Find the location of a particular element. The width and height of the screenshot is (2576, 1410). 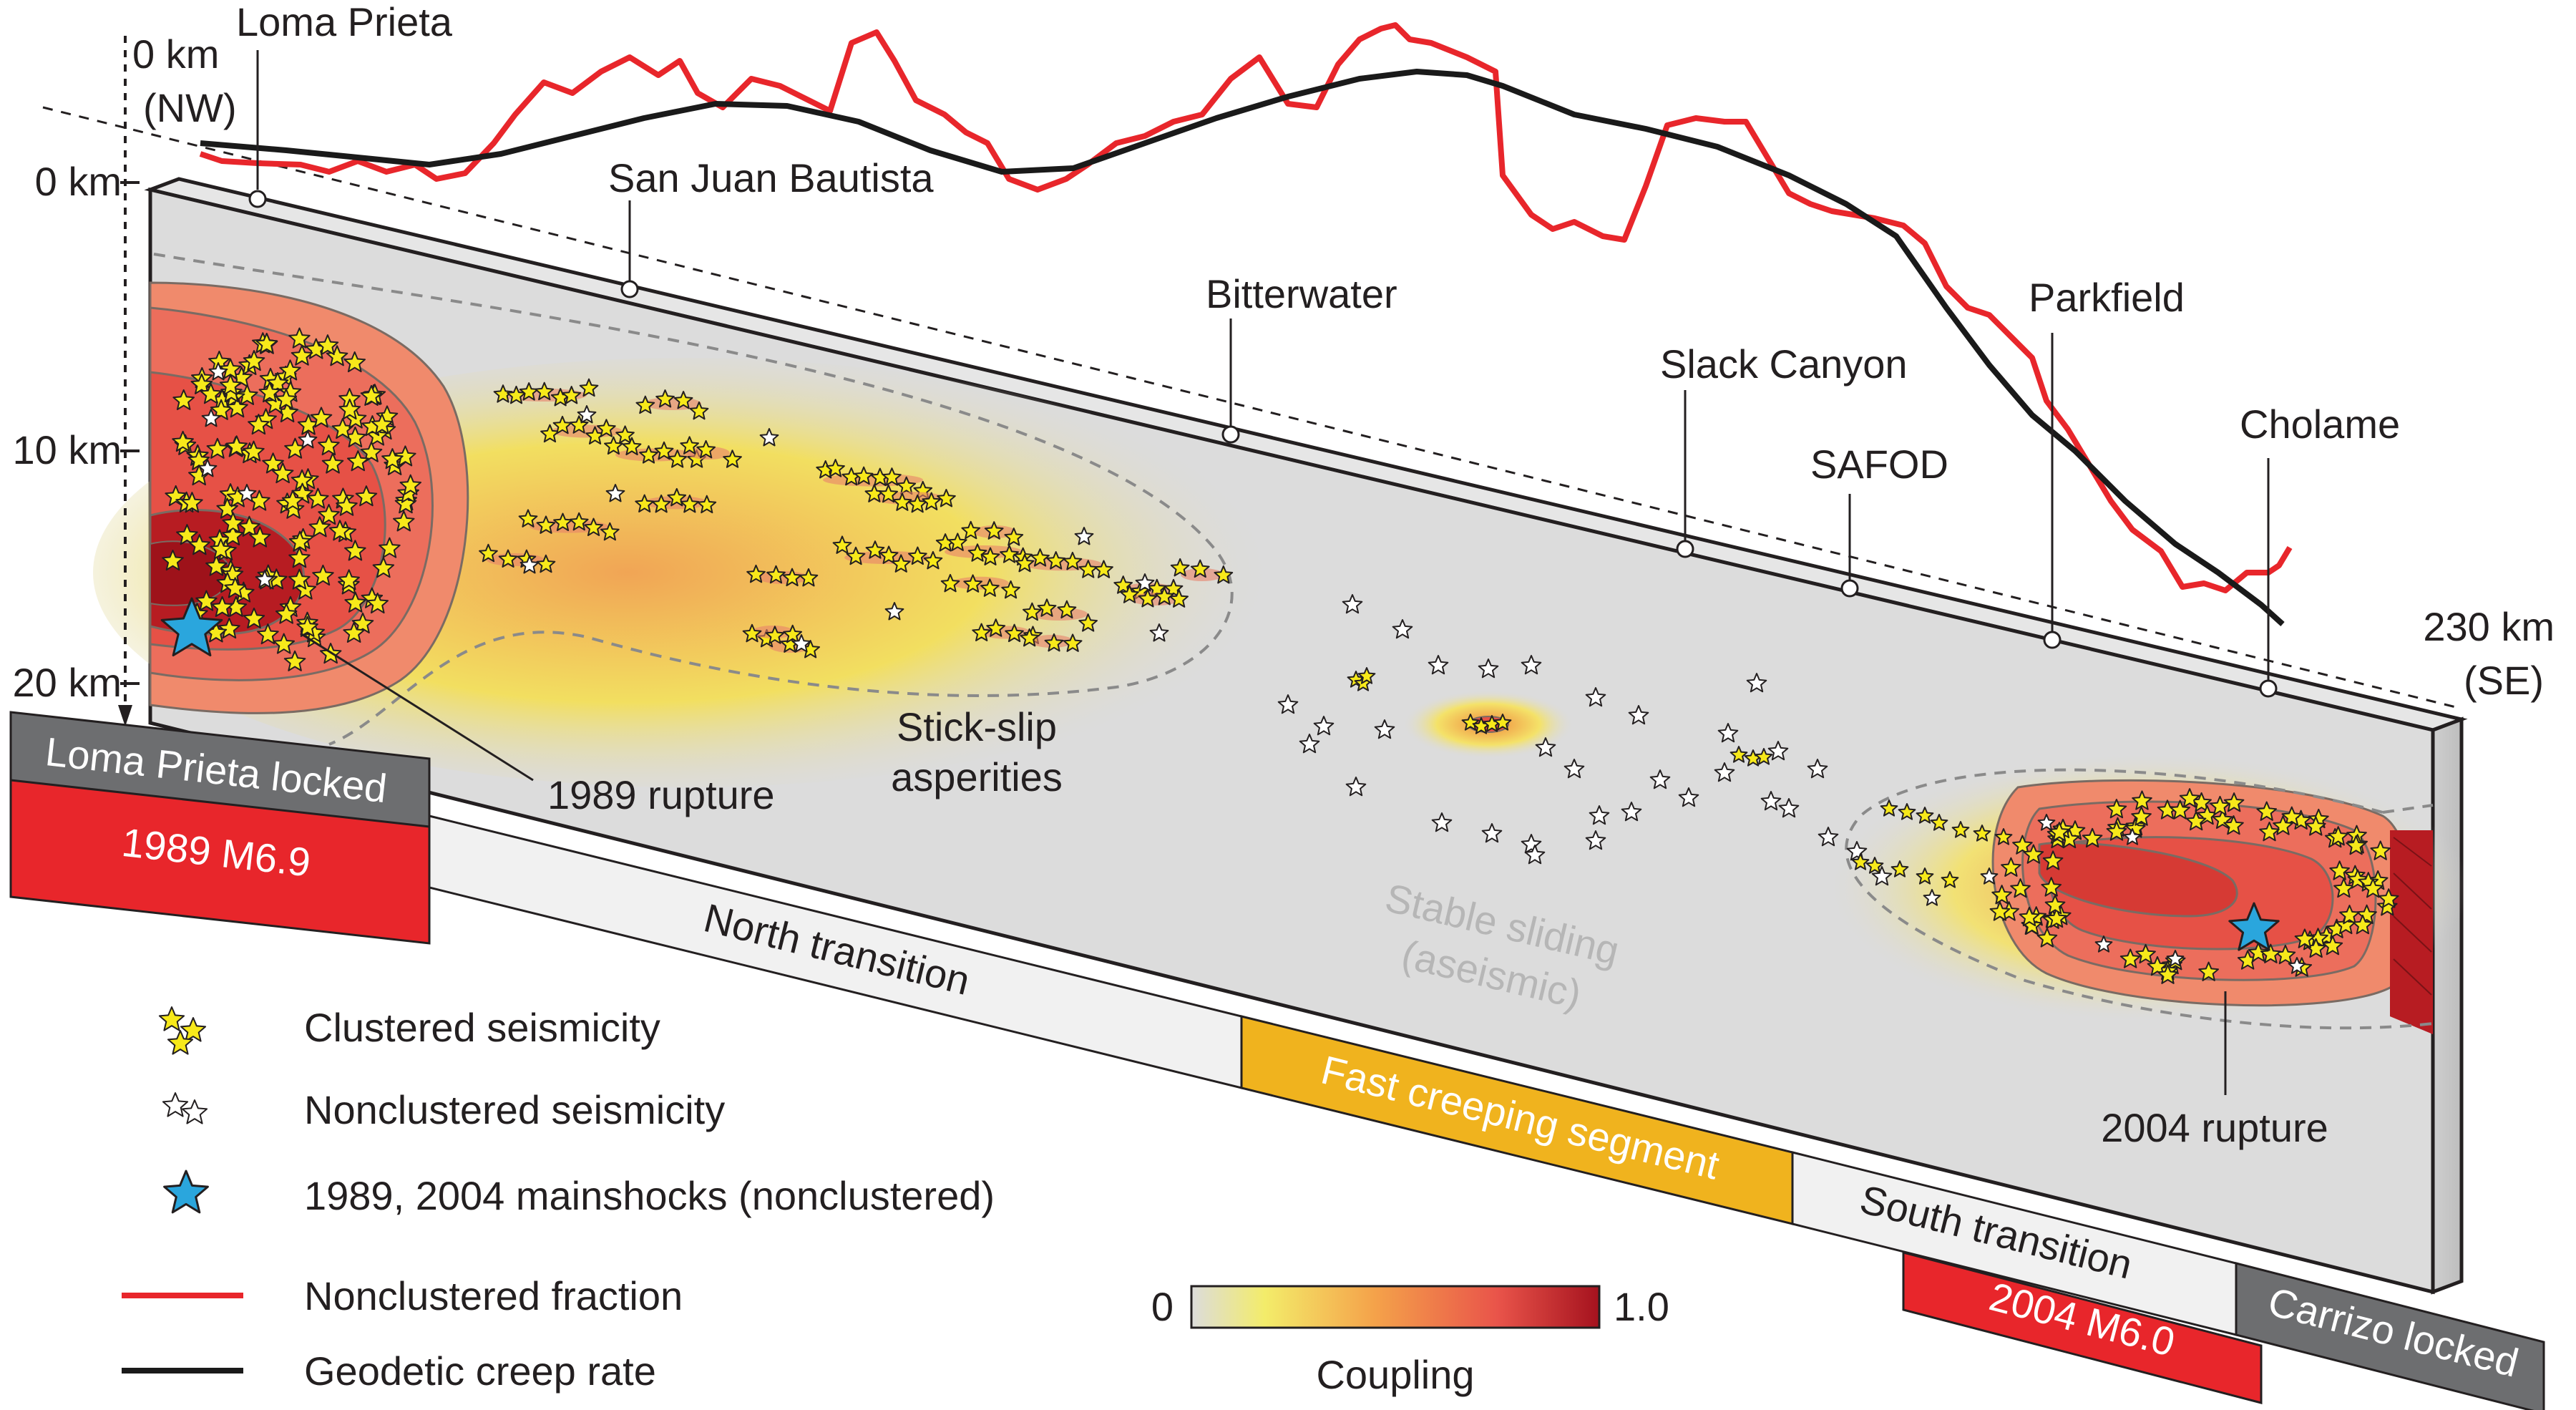

legend-label: Nonclustered seismicity is located at coordinates (514, 1109).